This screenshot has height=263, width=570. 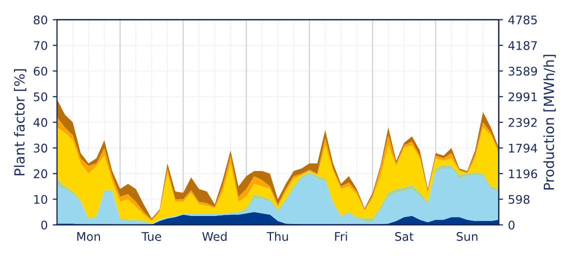 I want to click on y2-tick-label: 4785, so click(x=522, y=19).